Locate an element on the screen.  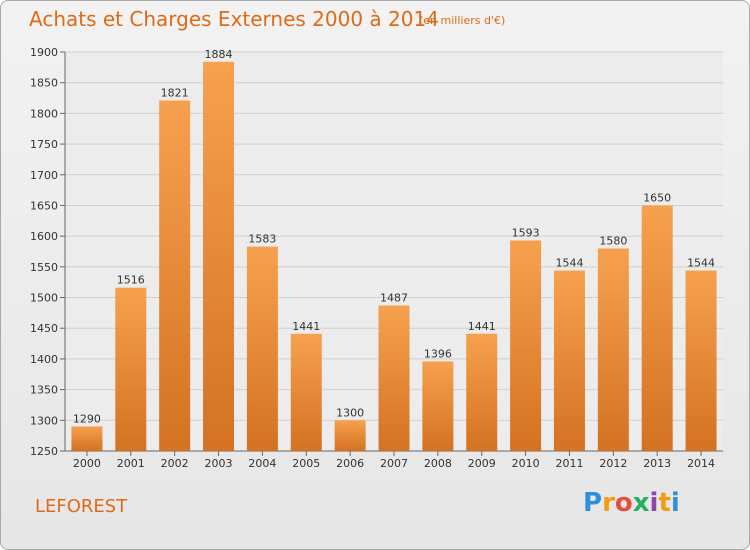
x-tick-label: 2006 is located at coordinates (350, 463).